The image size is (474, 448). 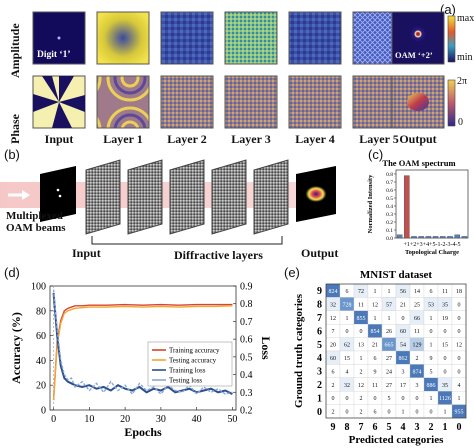 What do you see at coordinates (432, 245) in the screenshot?
I see `spectrum-xtick-labels: +1+2+3+4+5-1-2-3-4-5` at bounding box center [432, 245].